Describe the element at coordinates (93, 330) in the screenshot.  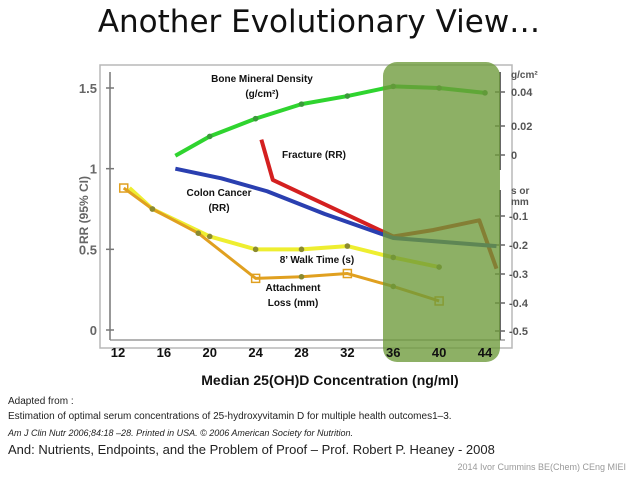
I see `y-tick-label: 0` at that location.